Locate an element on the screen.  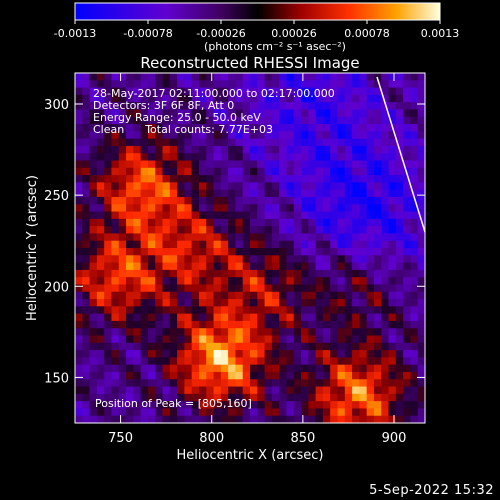
annotation-time-range: 28-May-2017 02:11:00.000 to 02:17:00.000 is located at coordinates (214, 93).